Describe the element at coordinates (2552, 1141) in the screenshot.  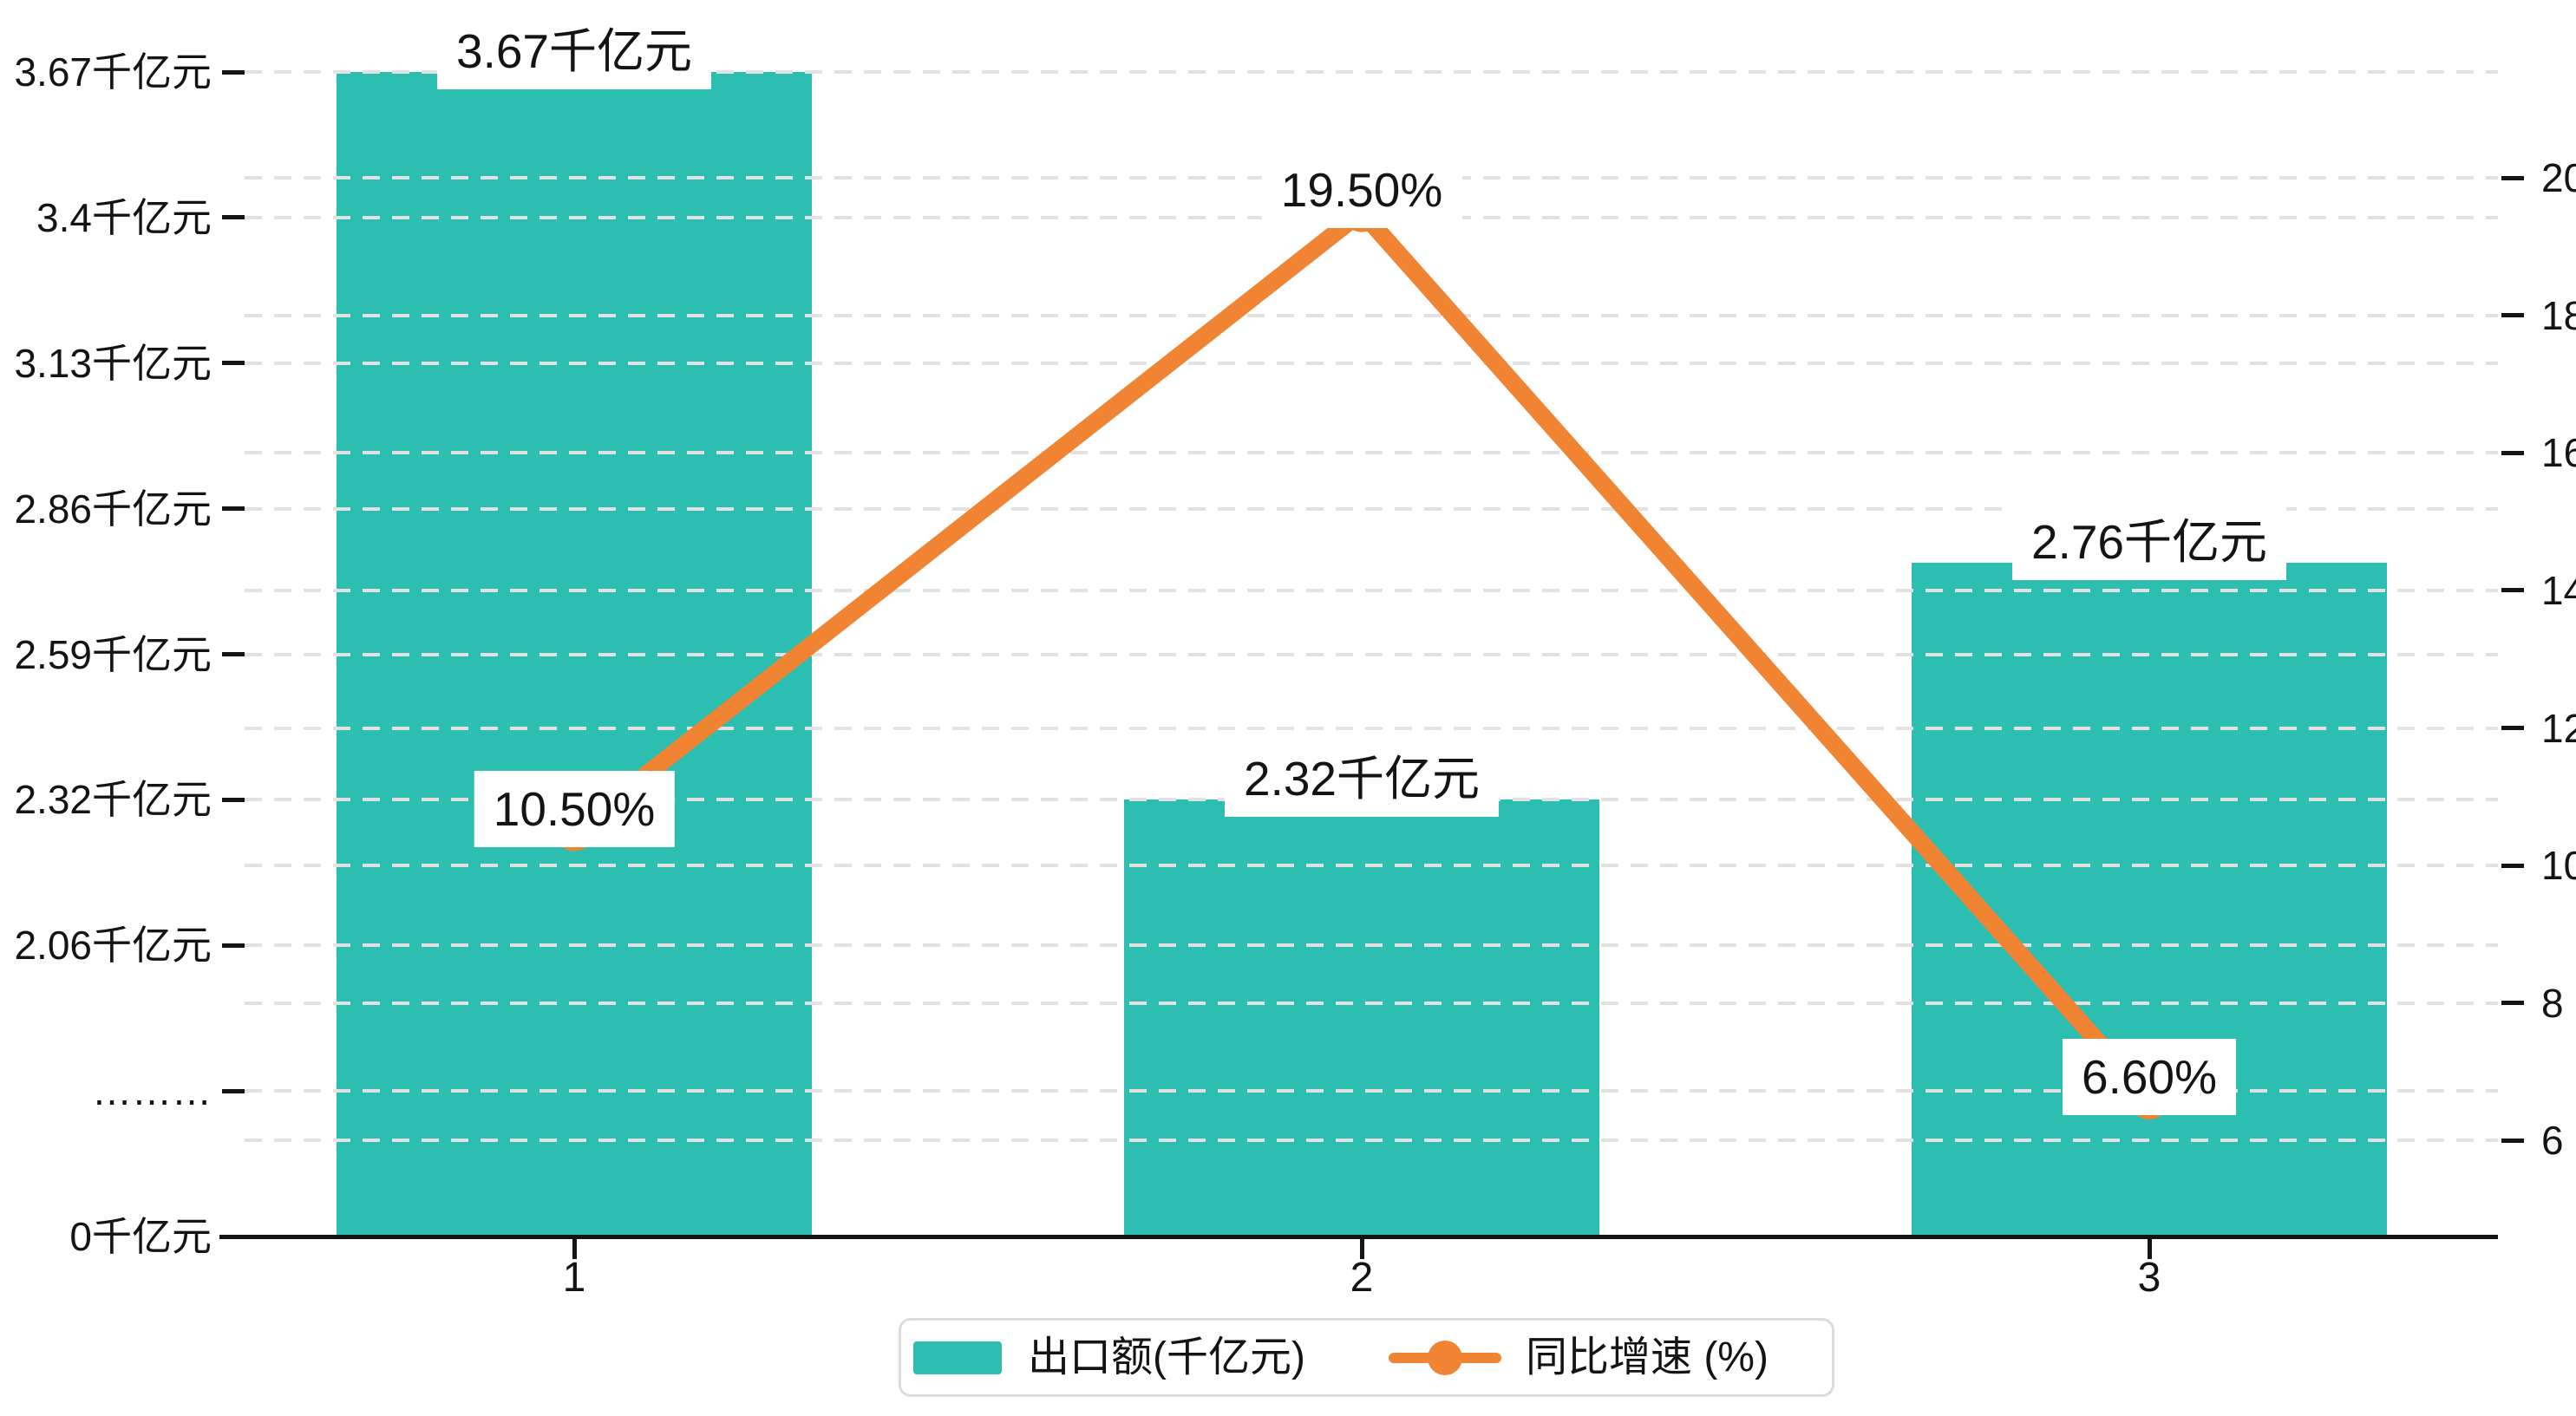
I see `right-axis-tick-label: 6` at that location.